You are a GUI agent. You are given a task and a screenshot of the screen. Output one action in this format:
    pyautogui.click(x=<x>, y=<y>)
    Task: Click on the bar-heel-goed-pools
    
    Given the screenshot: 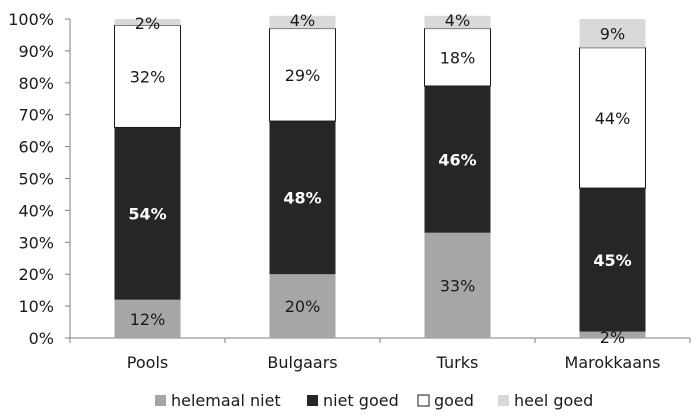 What is the action you would take?
    pyautogui.click(x=147, y=22)
    